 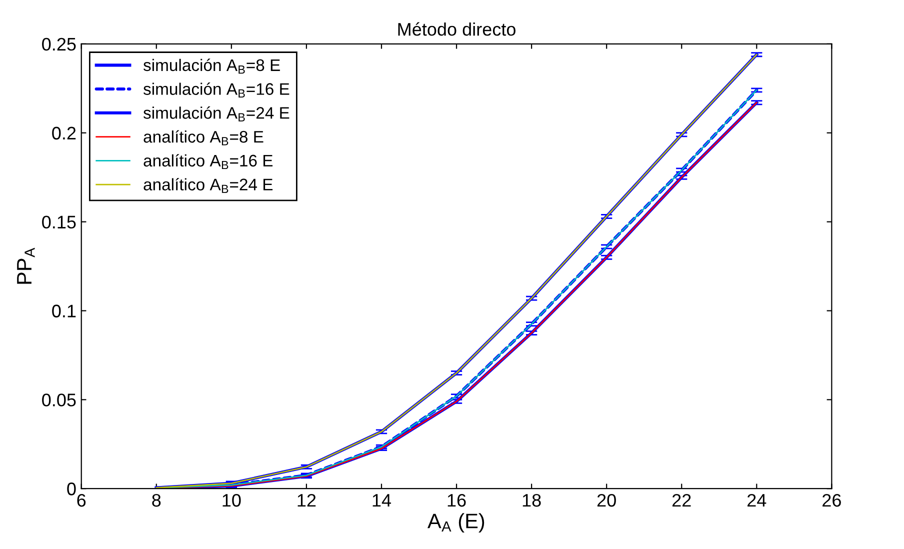 I want to click on x-tick-label: 20, so click(x=606, y=500).